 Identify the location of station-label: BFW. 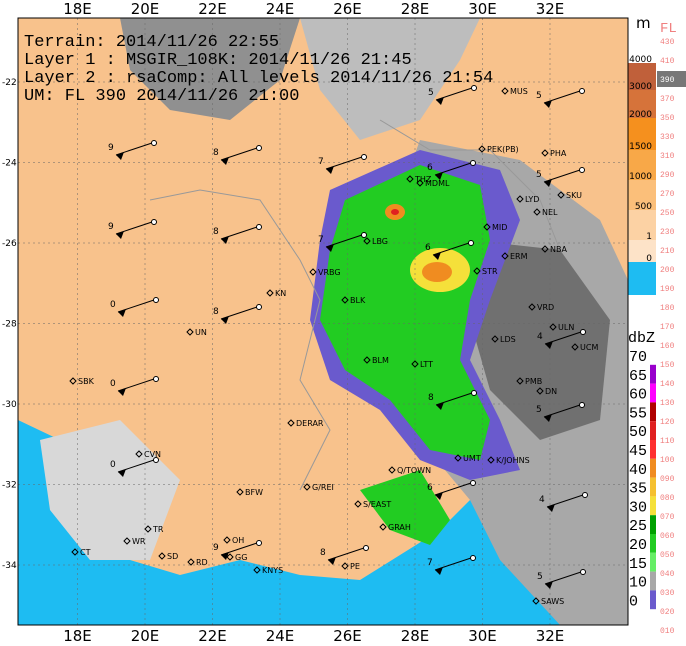
(254, 492).